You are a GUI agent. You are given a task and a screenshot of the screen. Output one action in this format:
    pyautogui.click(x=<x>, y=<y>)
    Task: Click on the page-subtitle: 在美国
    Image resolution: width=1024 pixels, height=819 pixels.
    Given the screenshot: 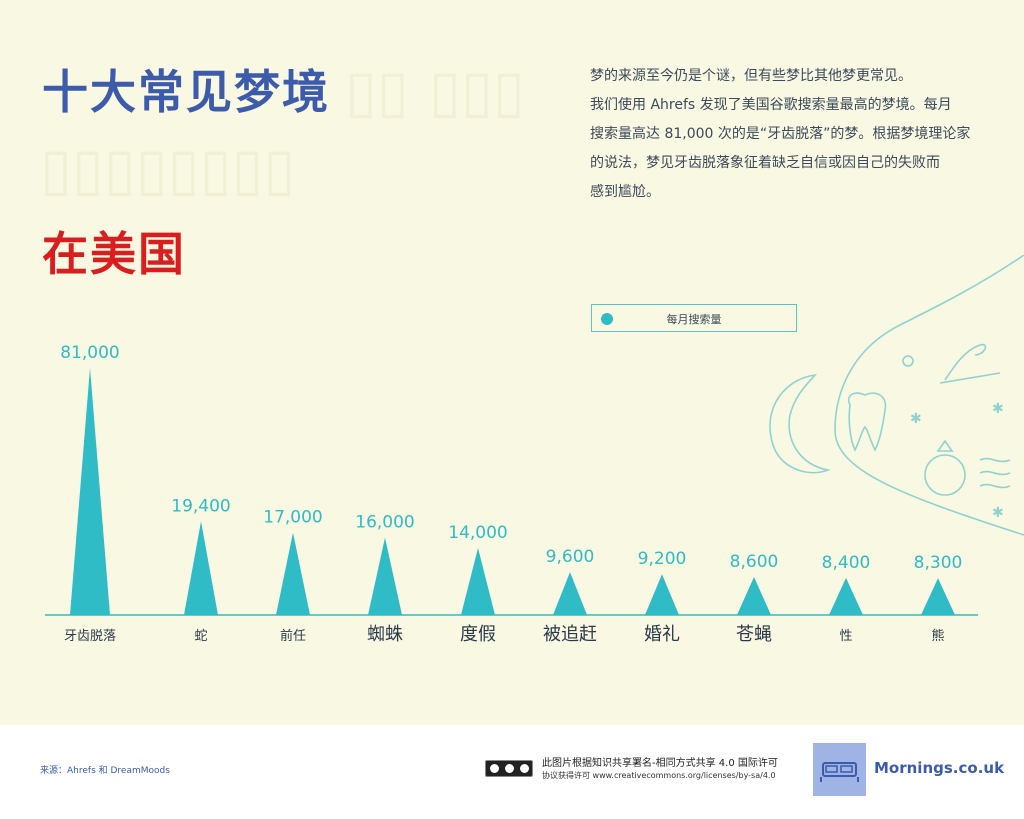 What is the action you would take?
    pyautogui.click(x=114, y=254)
    